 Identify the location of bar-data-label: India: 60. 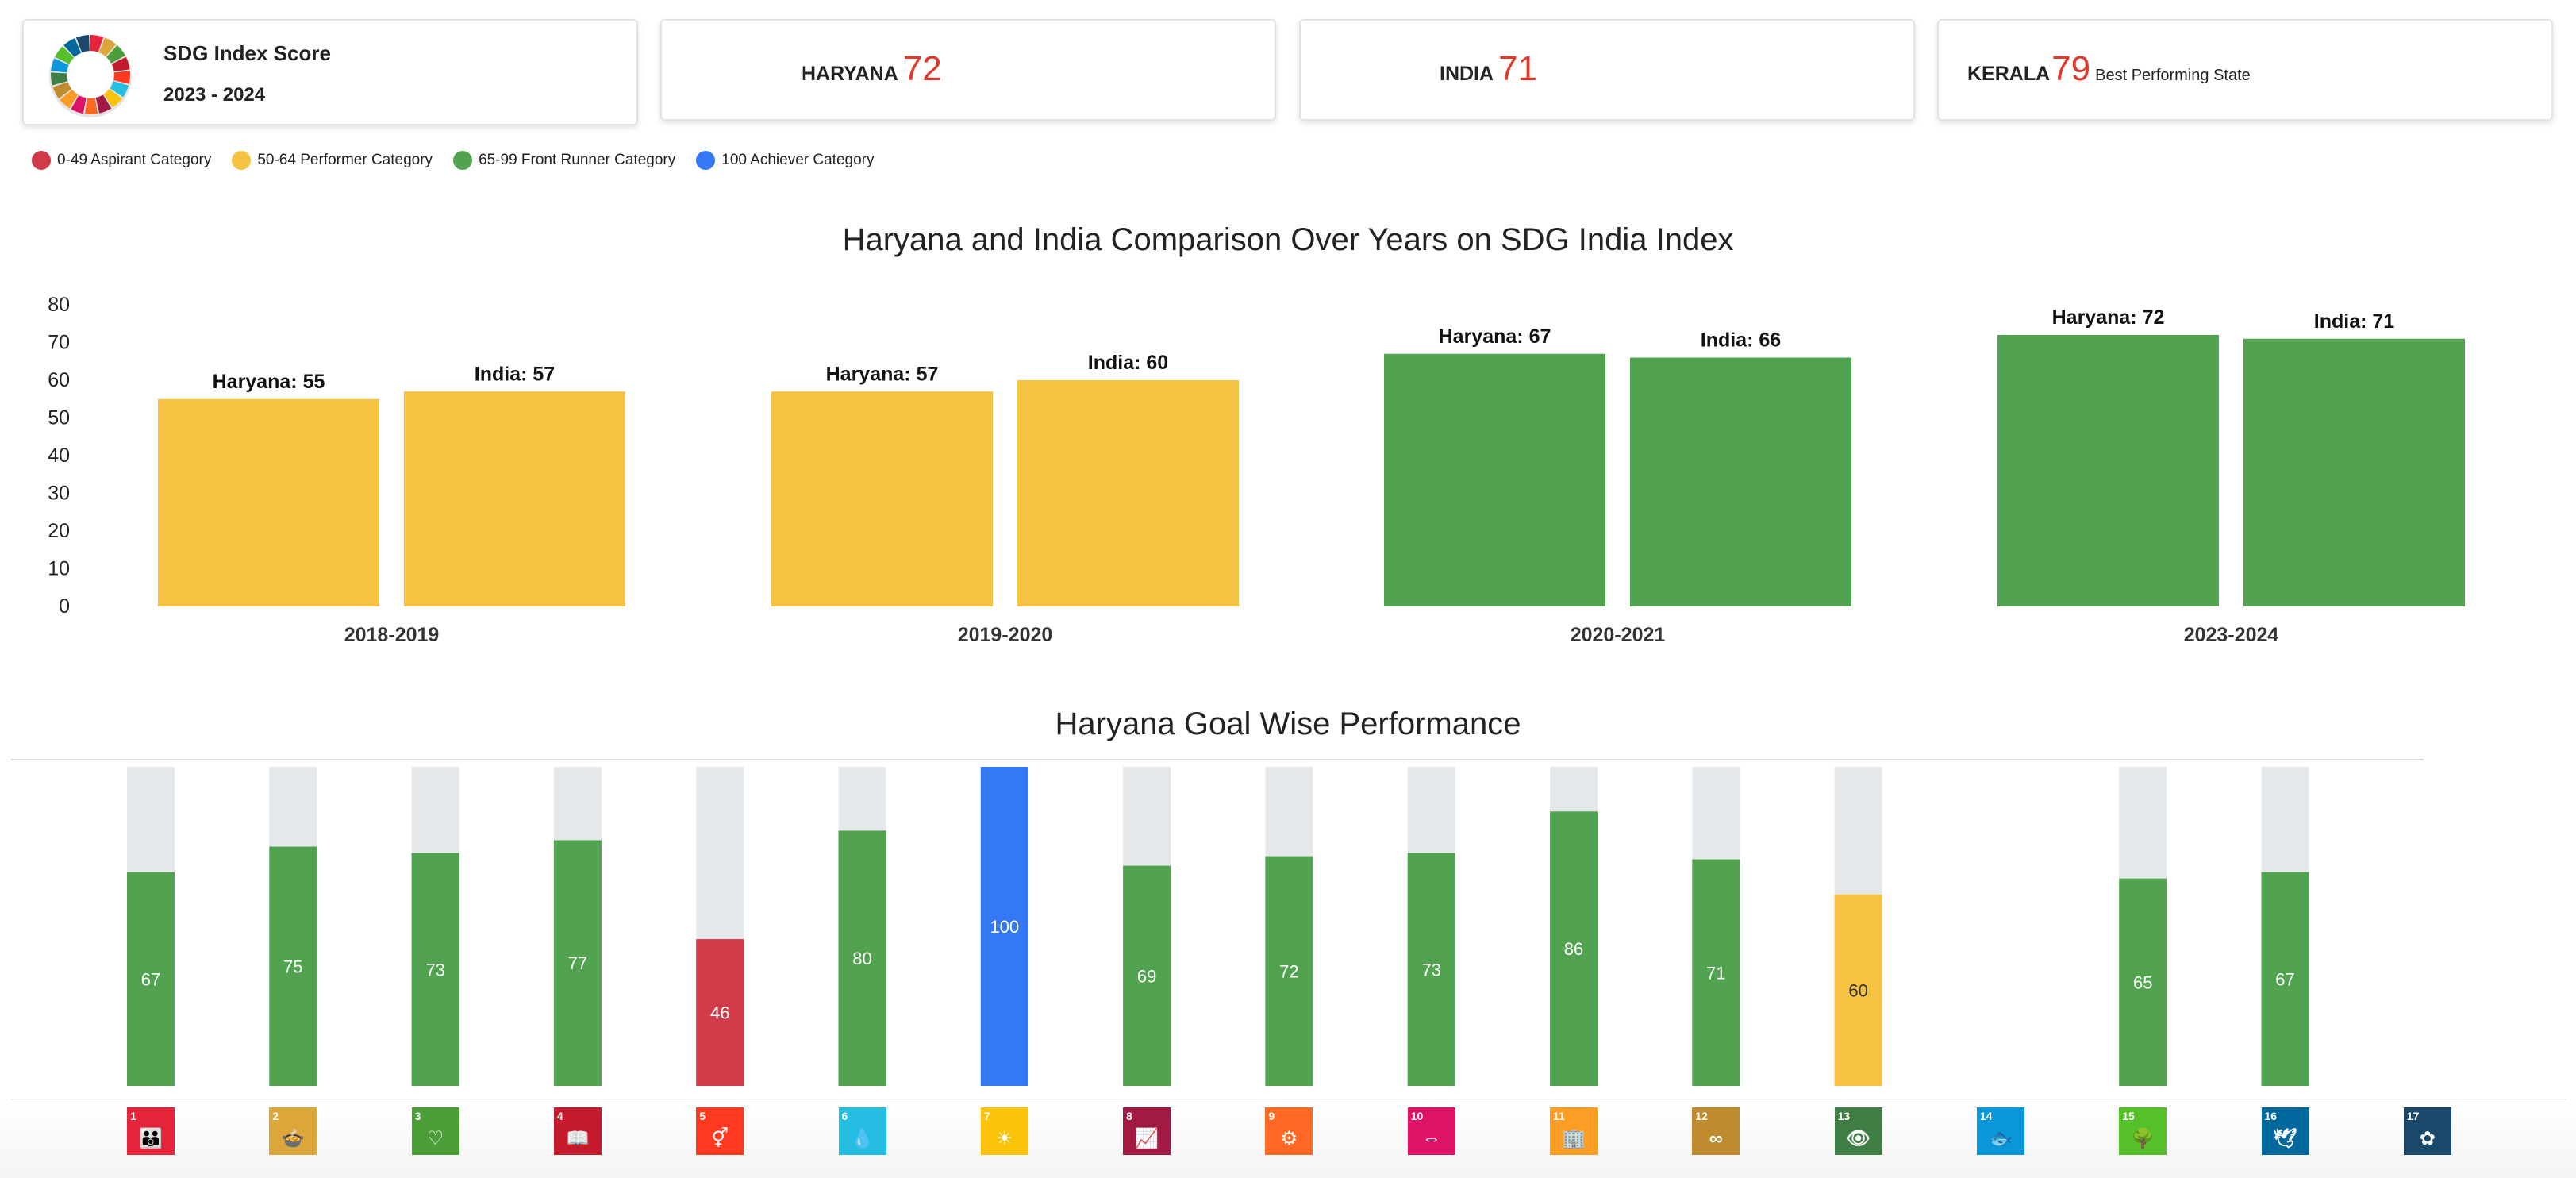
(1128, 363).